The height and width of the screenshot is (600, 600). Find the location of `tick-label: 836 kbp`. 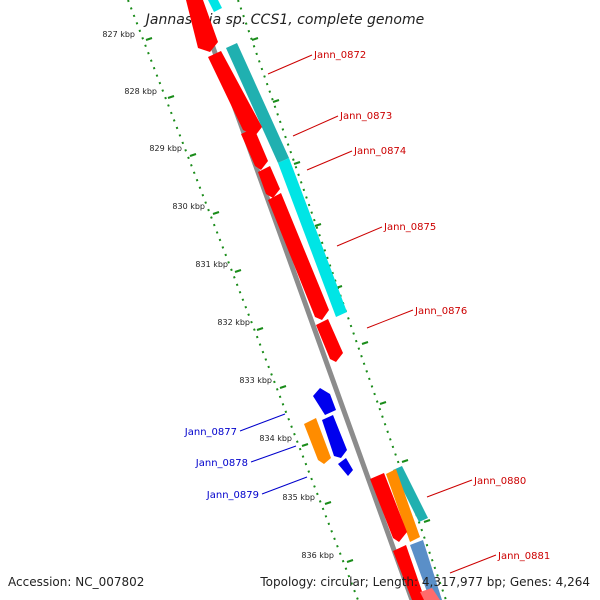

tick-label: 836 kbp is located at coordinates (317, 555).